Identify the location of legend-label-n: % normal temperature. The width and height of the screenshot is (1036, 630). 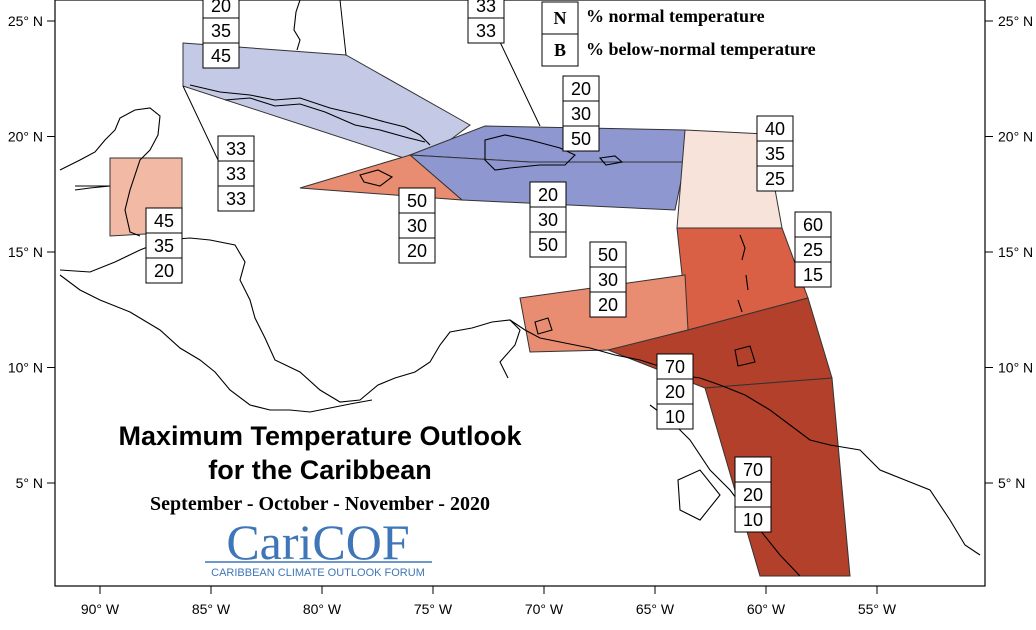
(675, 16).